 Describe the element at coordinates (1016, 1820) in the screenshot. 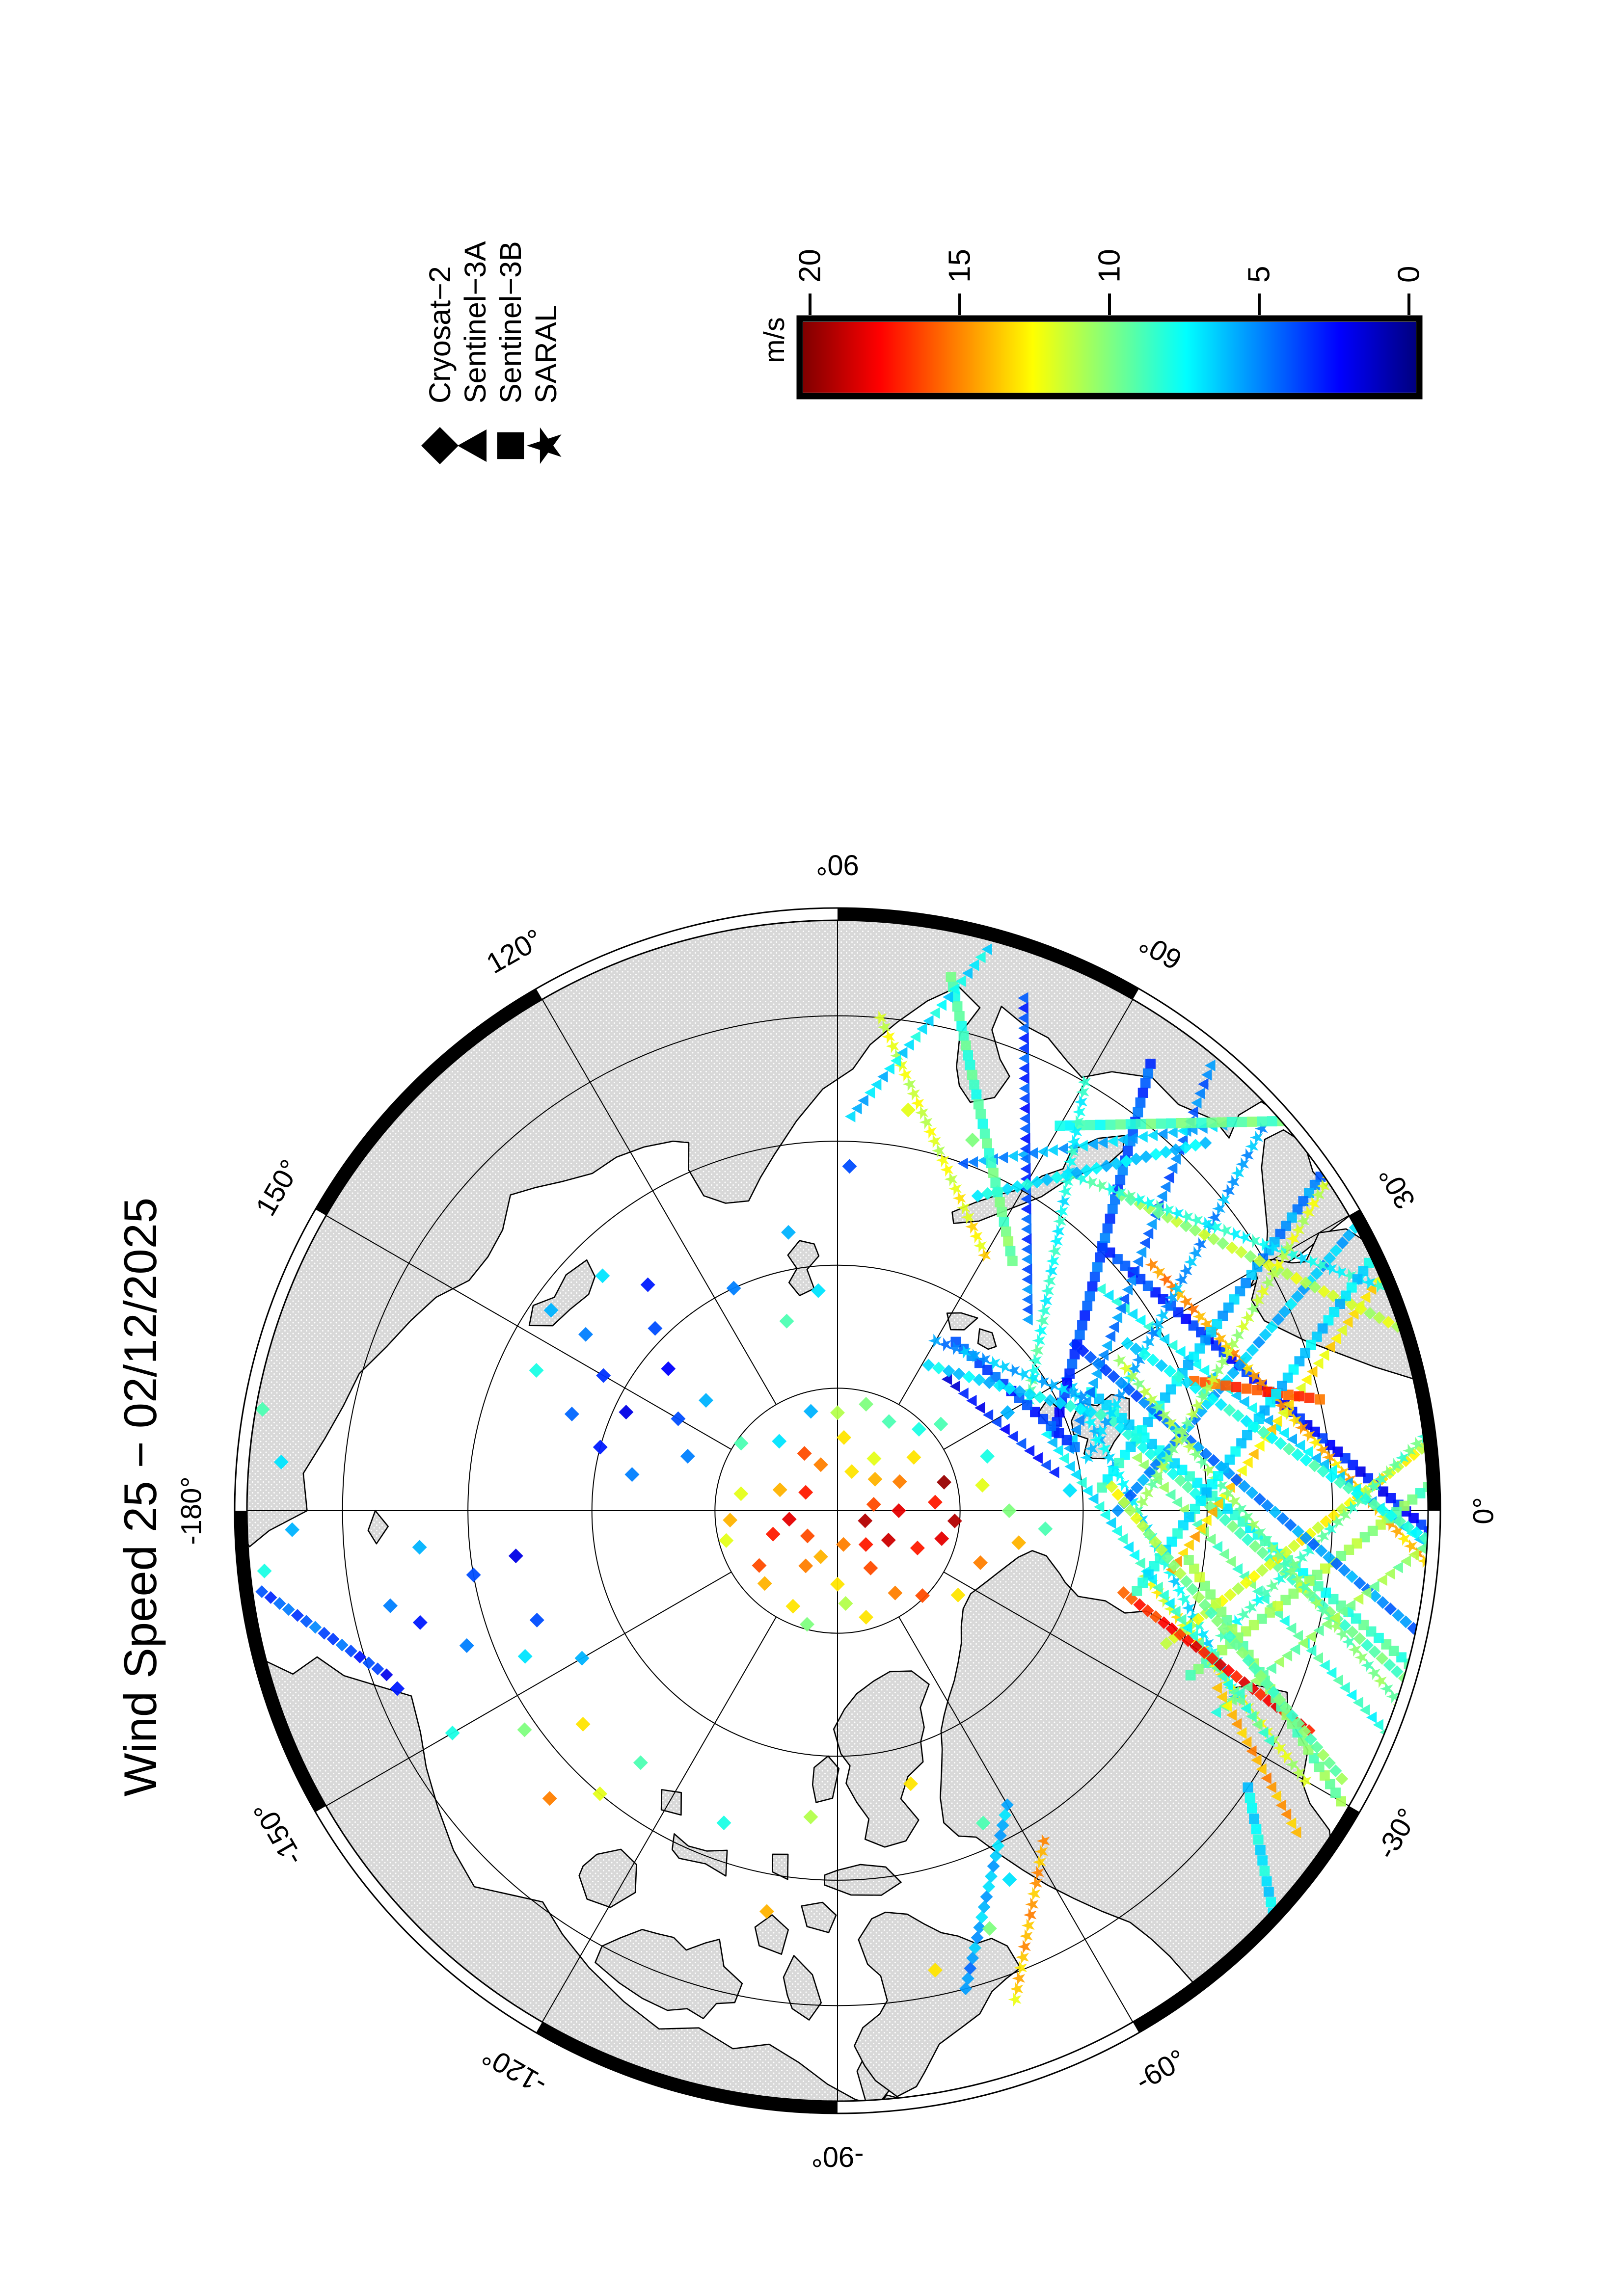

I see `meridian--60` at that location.